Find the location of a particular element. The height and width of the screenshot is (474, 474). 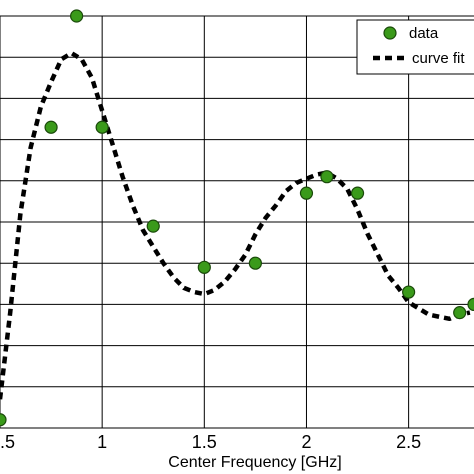

x-tick-labels: .5 1 1.5 2 2.5 is located at coordinates (210, 442).